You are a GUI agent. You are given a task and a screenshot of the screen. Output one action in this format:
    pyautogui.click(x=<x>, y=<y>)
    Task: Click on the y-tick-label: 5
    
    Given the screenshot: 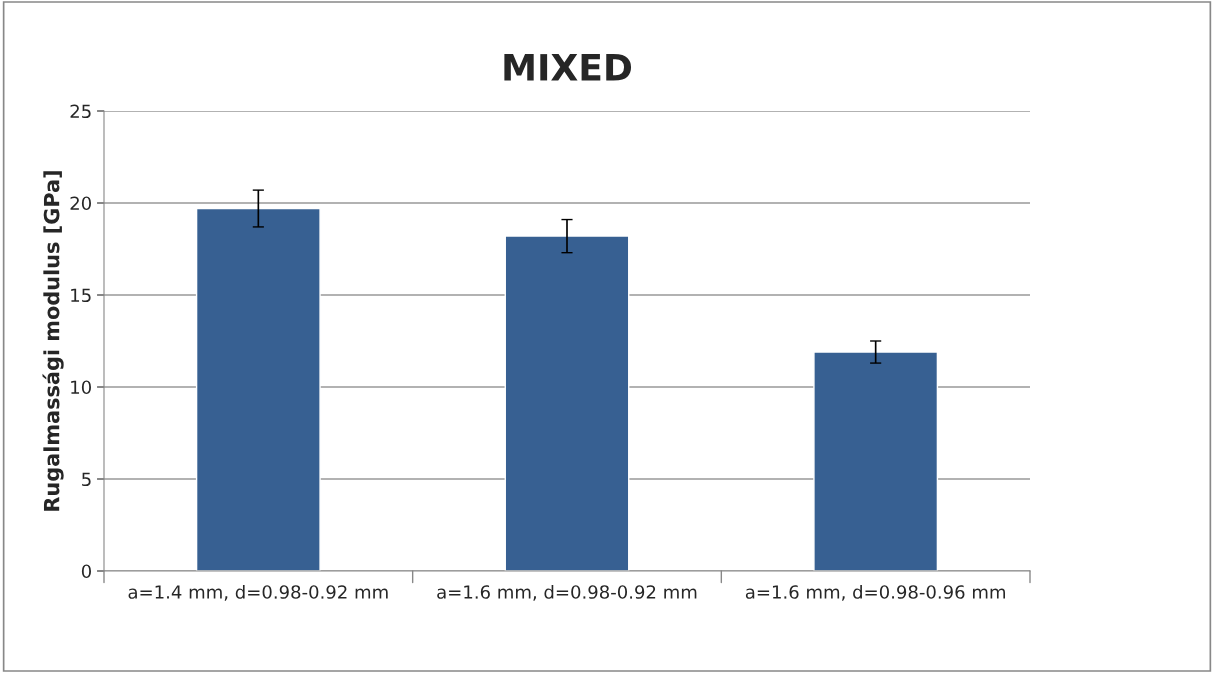 What is the action you would take?
    pyautogui.click(x=86, y=479)
    